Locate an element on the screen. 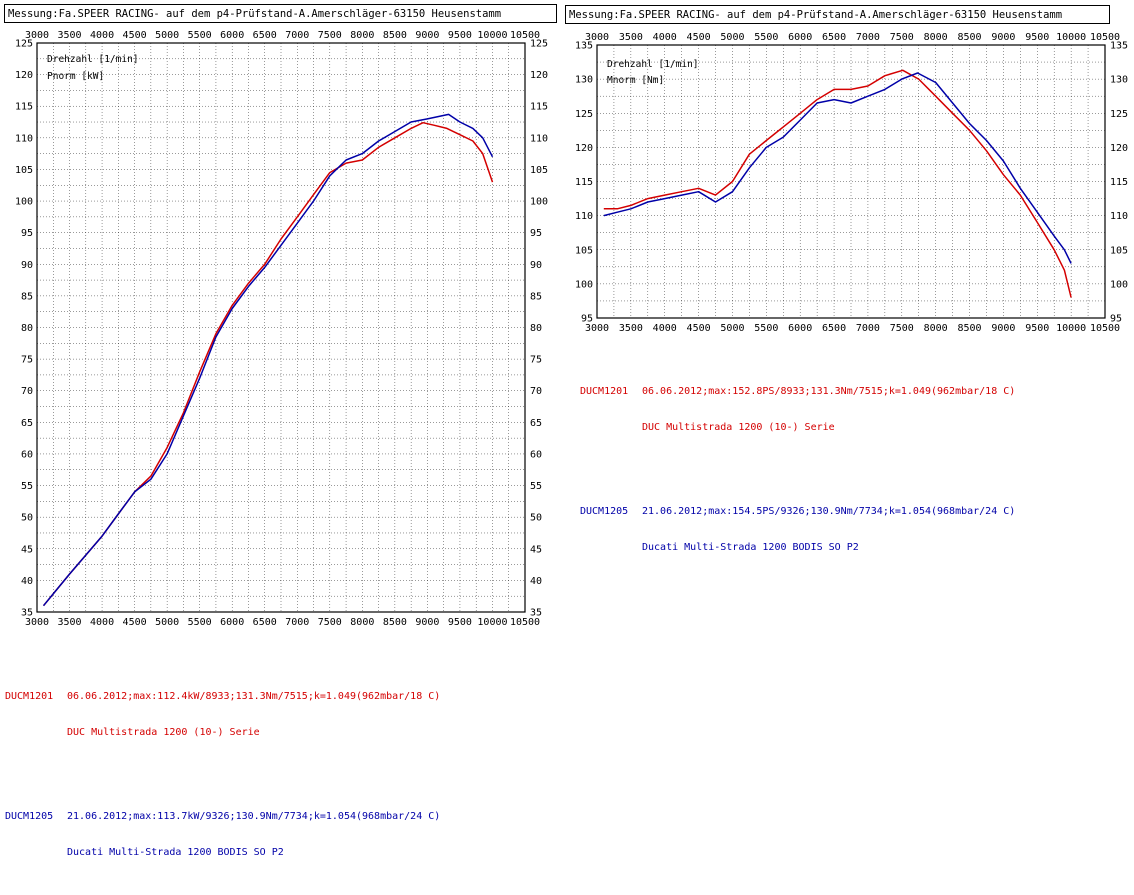  y-tick-label-left: 95 is located at coordinates (587, 319).